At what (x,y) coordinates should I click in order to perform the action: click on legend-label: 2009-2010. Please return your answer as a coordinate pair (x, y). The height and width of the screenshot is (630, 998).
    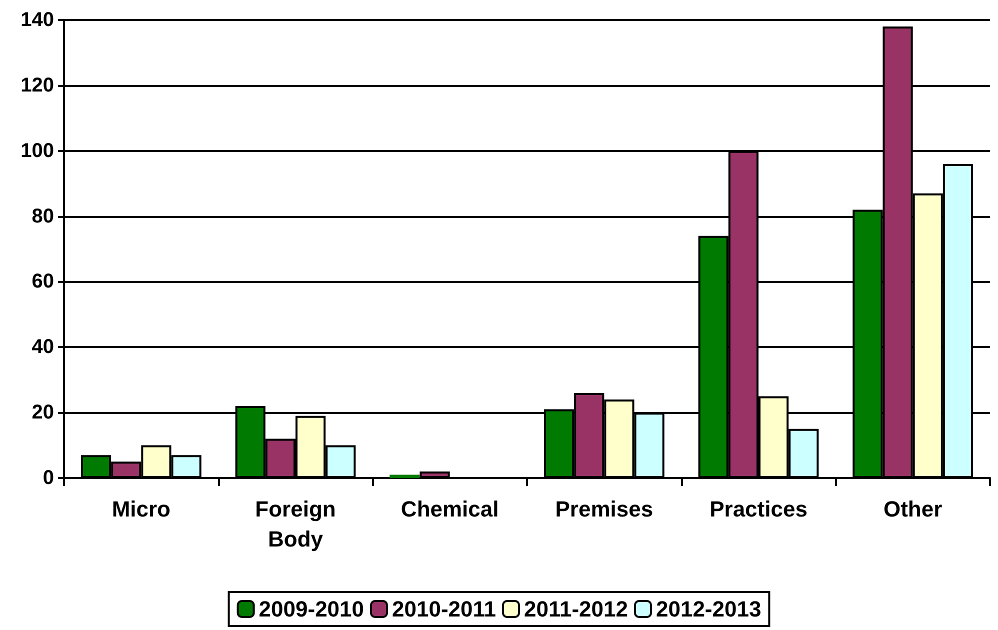
    Looking at the image, I should click on (311, 609).